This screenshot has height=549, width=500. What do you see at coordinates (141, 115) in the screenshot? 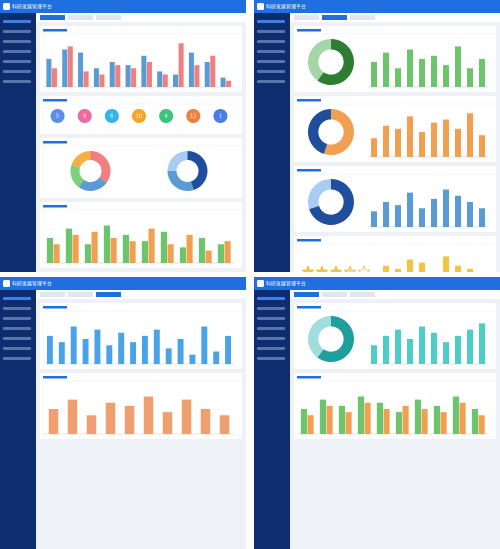
I see `card: 5 8 6 10 4 12 1` at bounding box center [141, 115].